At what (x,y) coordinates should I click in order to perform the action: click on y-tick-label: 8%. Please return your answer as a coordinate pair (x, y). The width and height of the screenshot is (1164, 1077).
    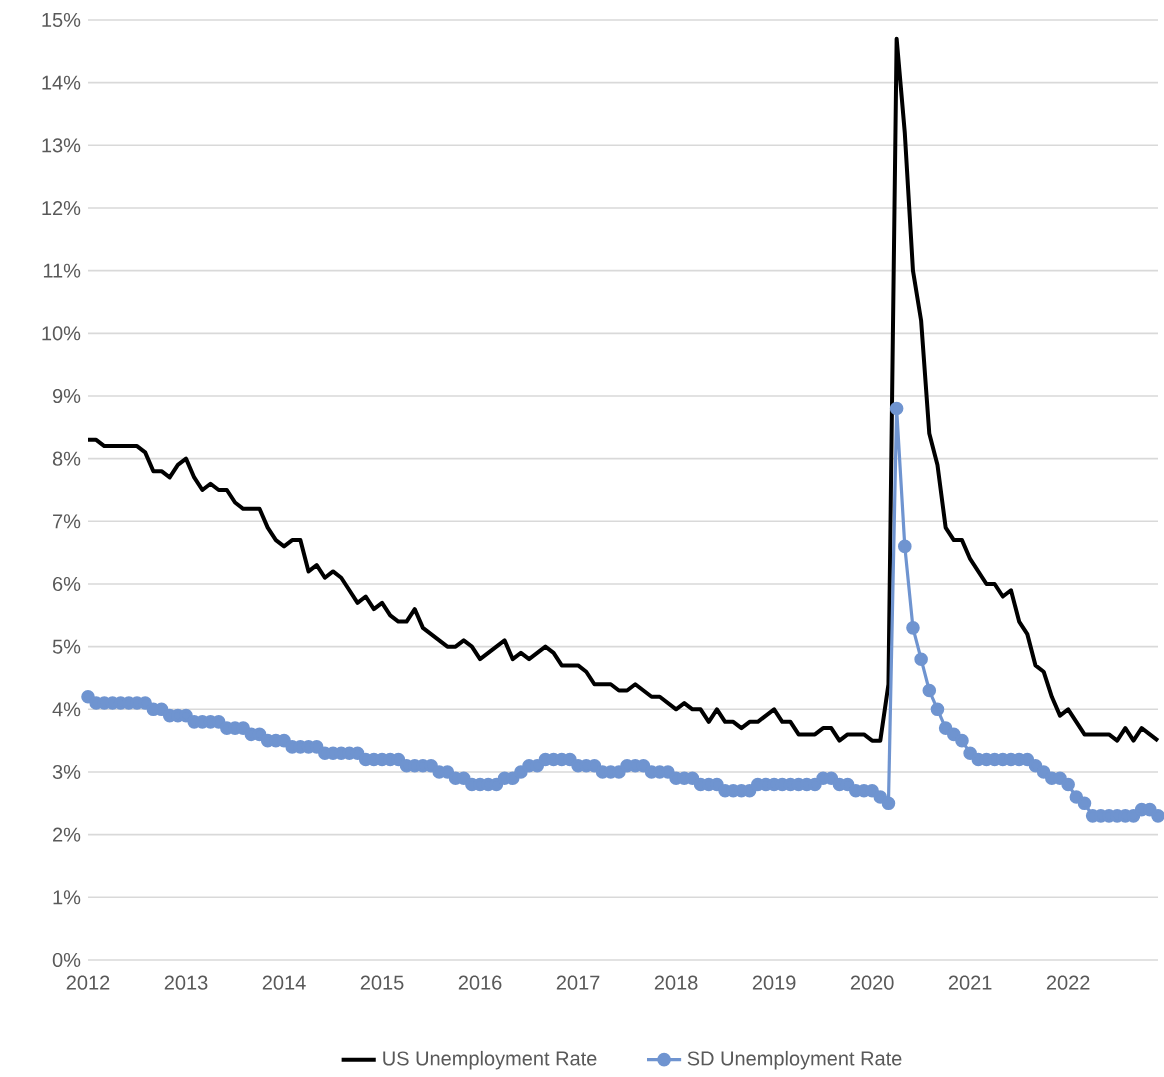
    Looking at the image, I should click on (66, 458).